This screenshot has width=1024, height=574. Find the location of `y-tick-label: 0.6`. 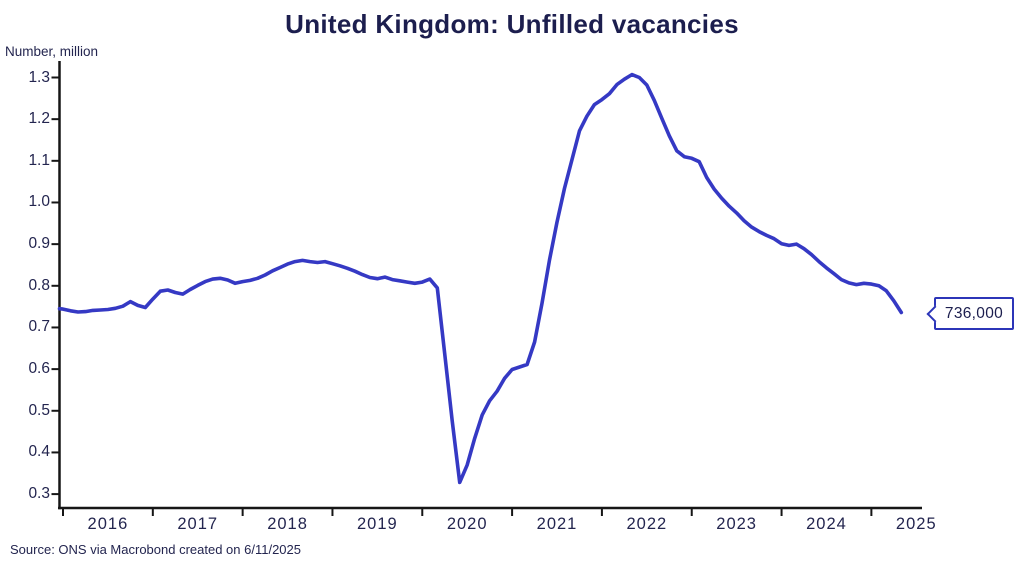

y-tick-label: 0.6 is located at coordinates (39, 369).